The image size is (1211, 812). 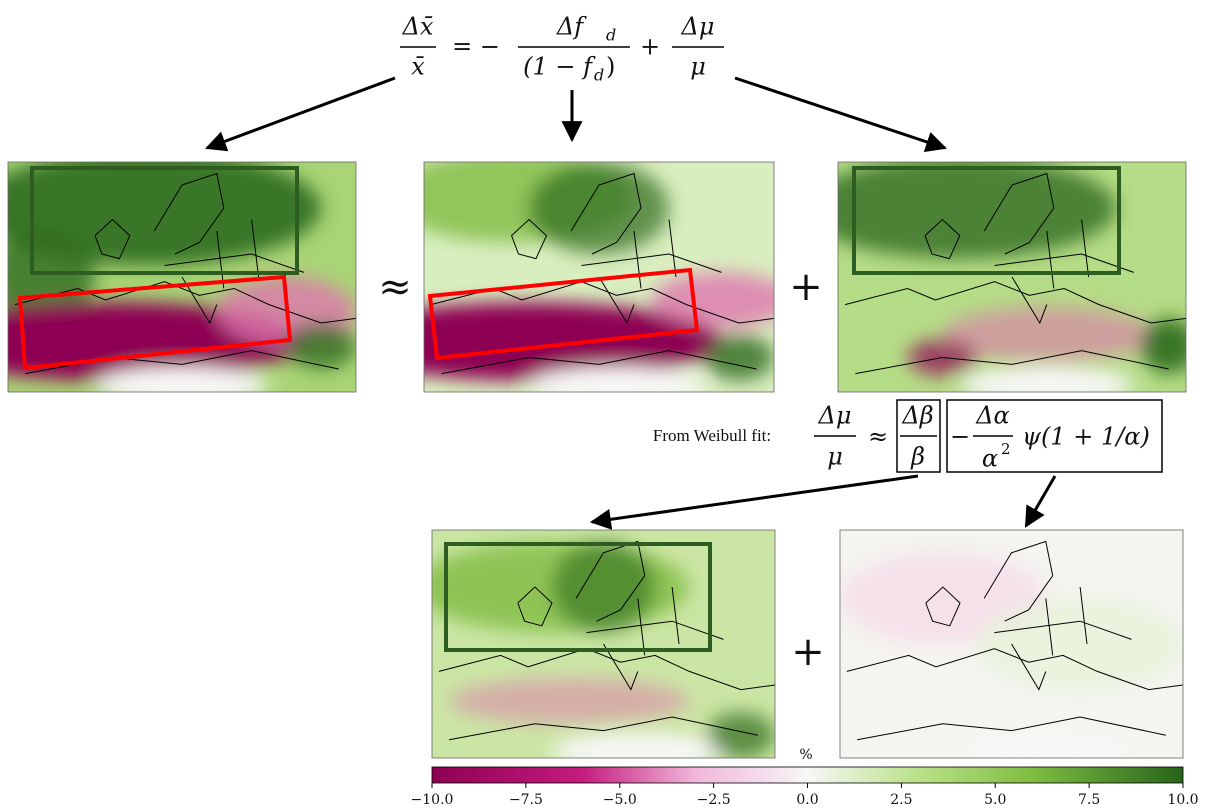 I want to click on eq-term: ψ(1 + 1/α), so click(x=1086, y=437).